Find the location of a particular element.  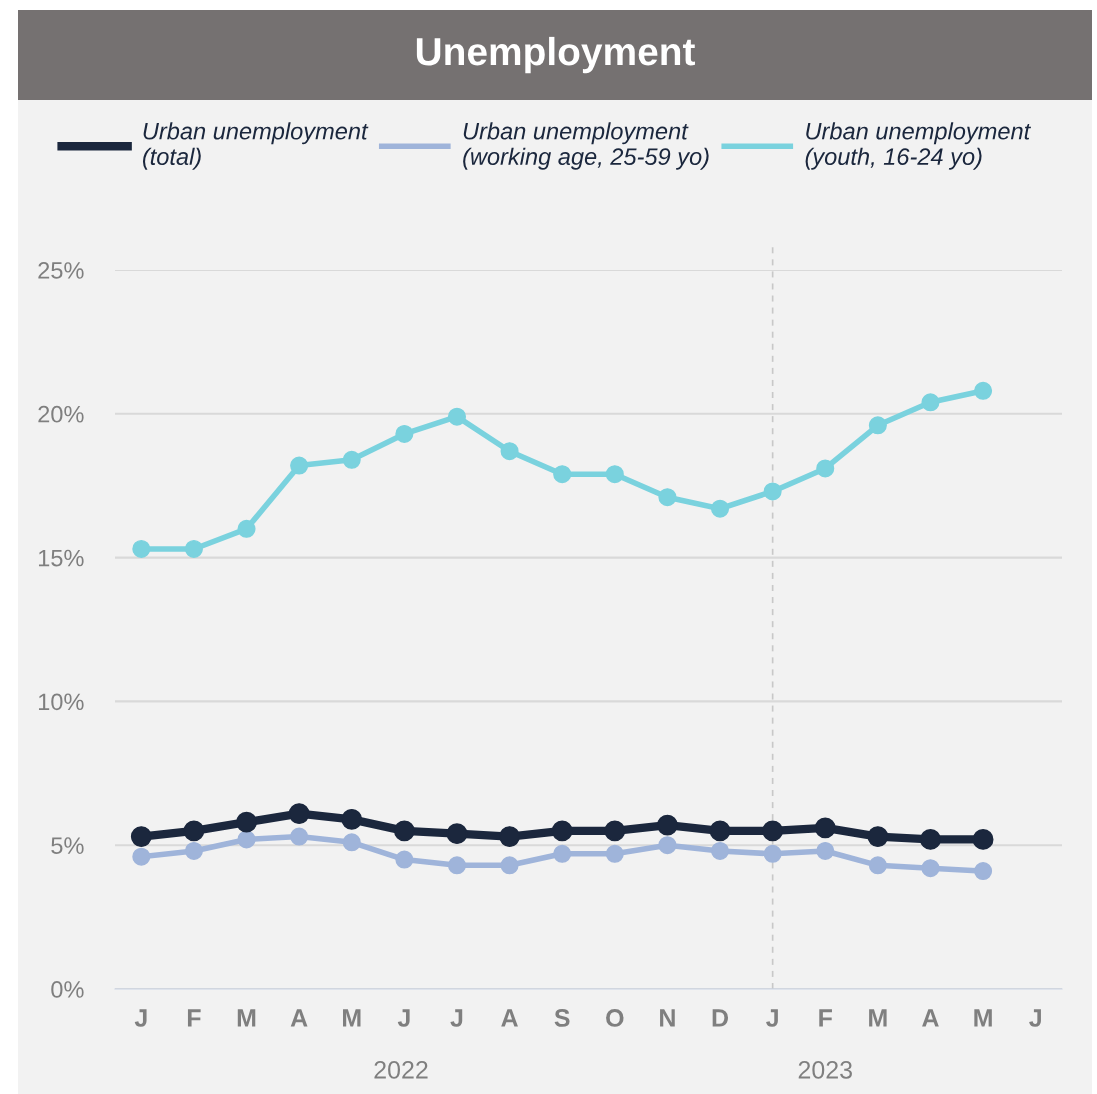

text: 2023 is located at coordinates (825, 1070).